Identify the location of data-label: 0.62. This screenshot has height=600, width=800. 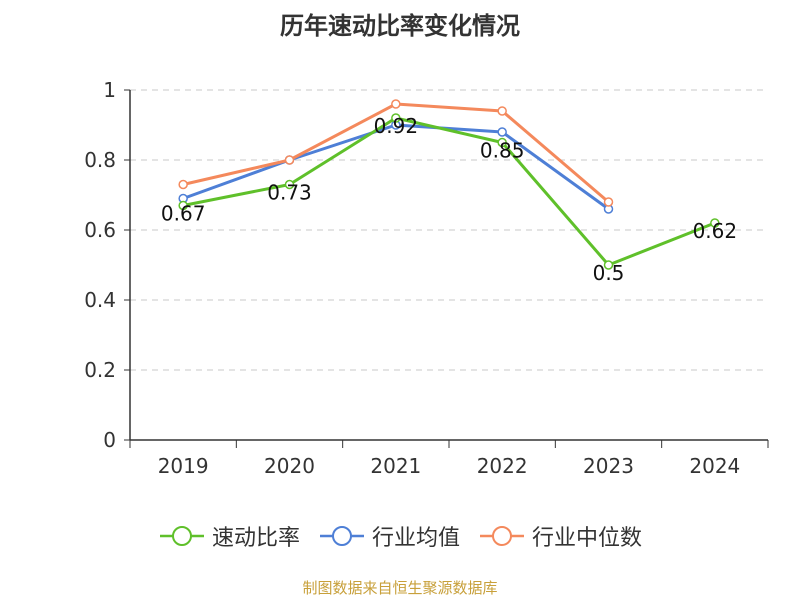
(715, 231).